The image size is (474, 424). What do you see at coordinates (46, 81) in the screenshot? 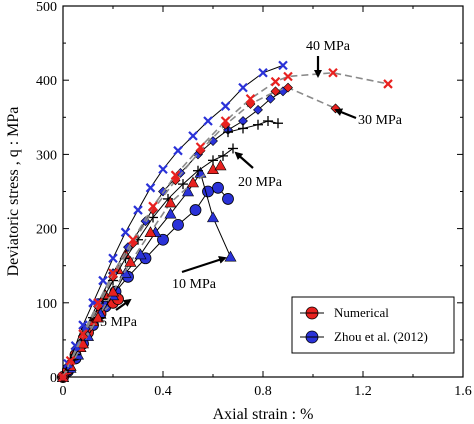
I see `y-tick-label: 400` at bounding box center [46, 81].